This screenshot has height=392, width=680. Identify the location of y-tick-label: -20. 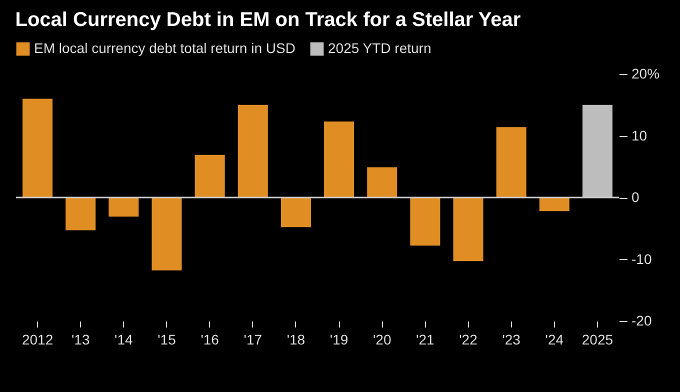
(642, 320).